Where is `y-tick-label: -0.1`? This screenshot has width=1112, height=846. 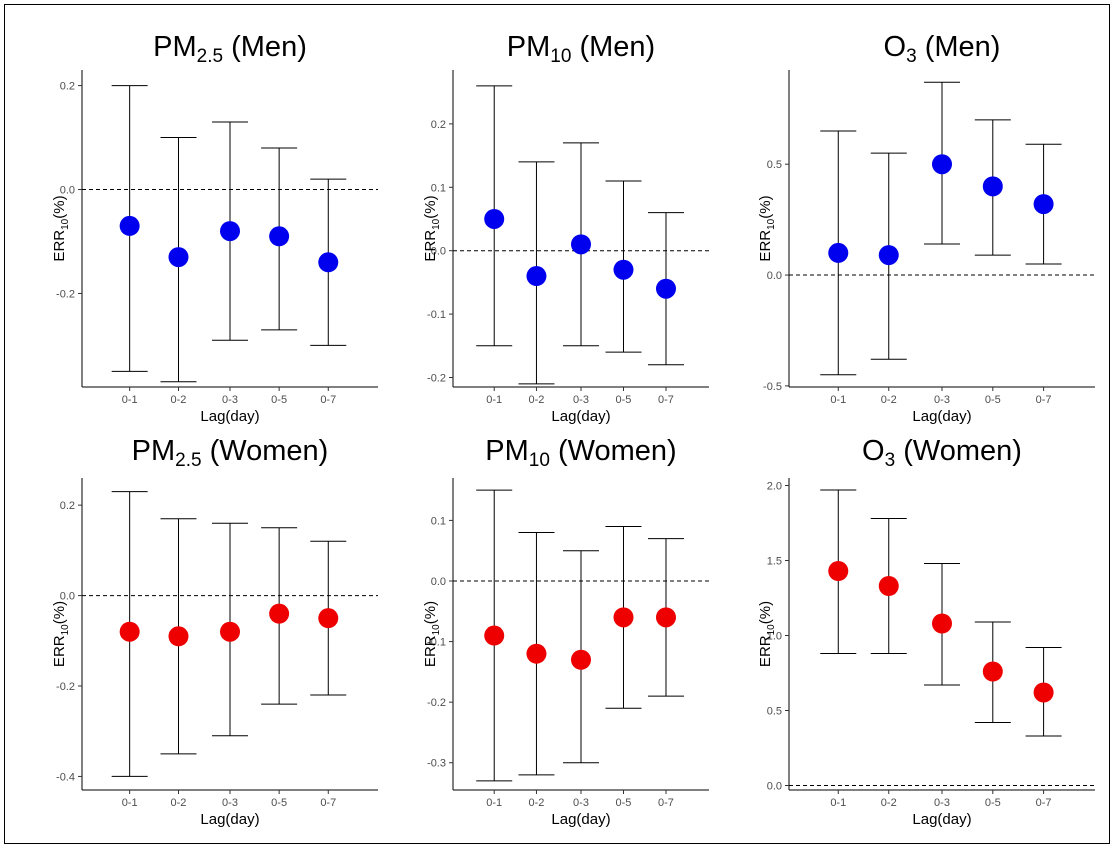
y-tick-label: -0.1 is located at coordinates (436, 315).